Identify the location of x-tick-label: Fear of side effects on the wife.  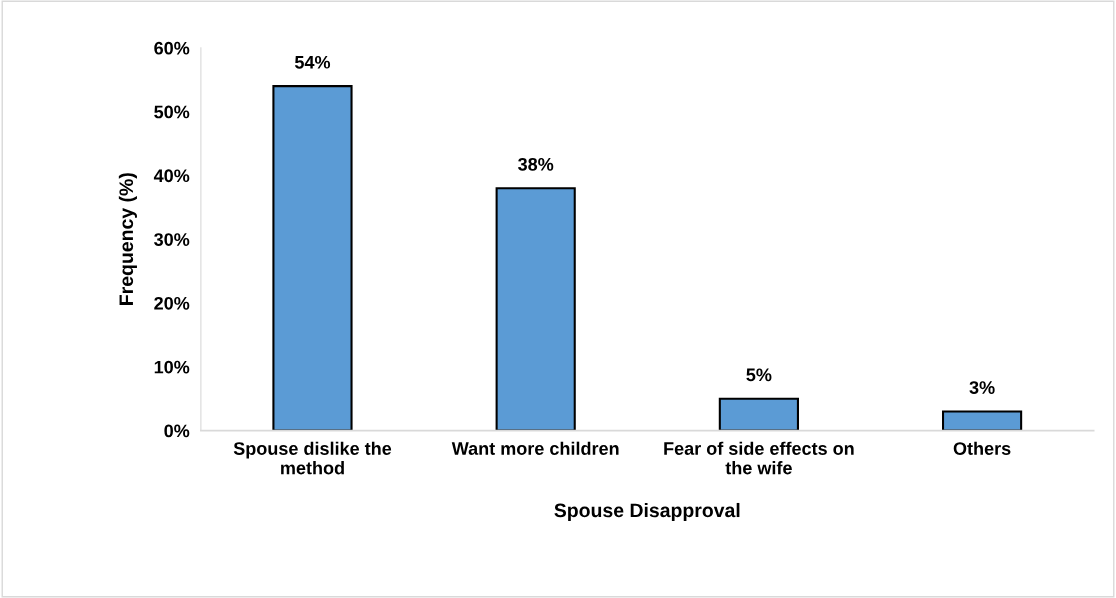
(759, 458).